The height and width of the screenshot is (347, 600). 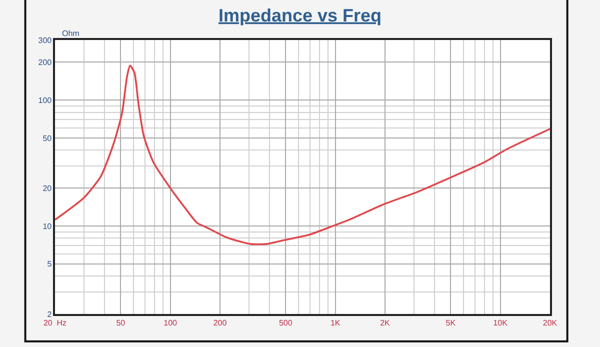 What do you see at coordinates (45, 40) in the screenshot?
I see `y-tick-label: 300` at bounding box center [45, 40].